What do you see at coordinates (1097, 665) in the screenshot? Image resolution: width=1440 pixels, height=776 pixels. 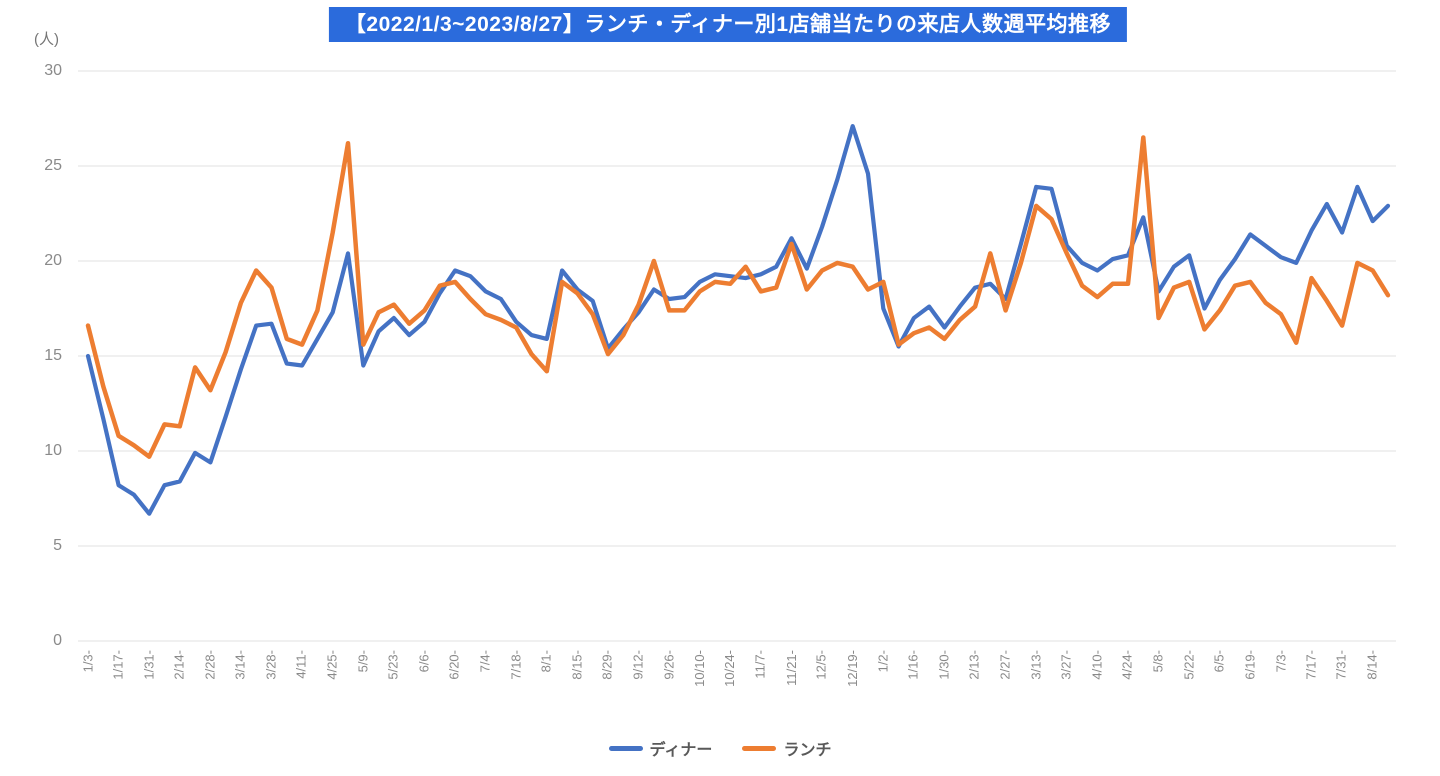 I see `x-tick-label: 4/10-` at bounding box center [1097, 665].